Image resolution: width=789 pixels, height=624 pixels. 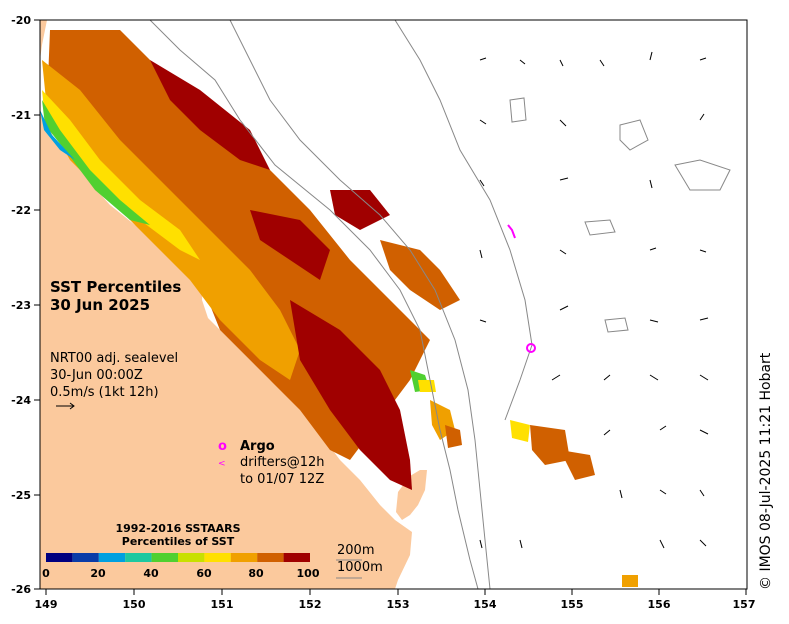 I want to click on argo-legend: o Argo < drifters@12h to 01/07 12Z, so click(x=271, y=463).